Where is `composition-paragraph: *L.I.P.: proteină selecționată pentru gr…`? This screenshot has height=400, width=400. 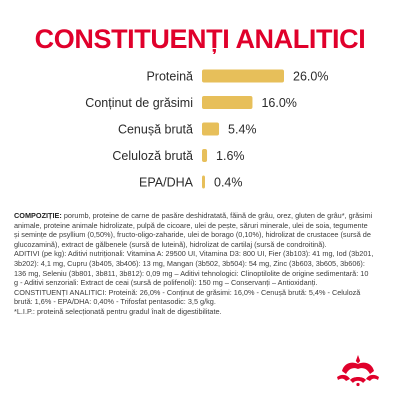 composition-paragraph: *L.I.P.: proteină selecționată pentru gr… is located at coordinates (194, 312).